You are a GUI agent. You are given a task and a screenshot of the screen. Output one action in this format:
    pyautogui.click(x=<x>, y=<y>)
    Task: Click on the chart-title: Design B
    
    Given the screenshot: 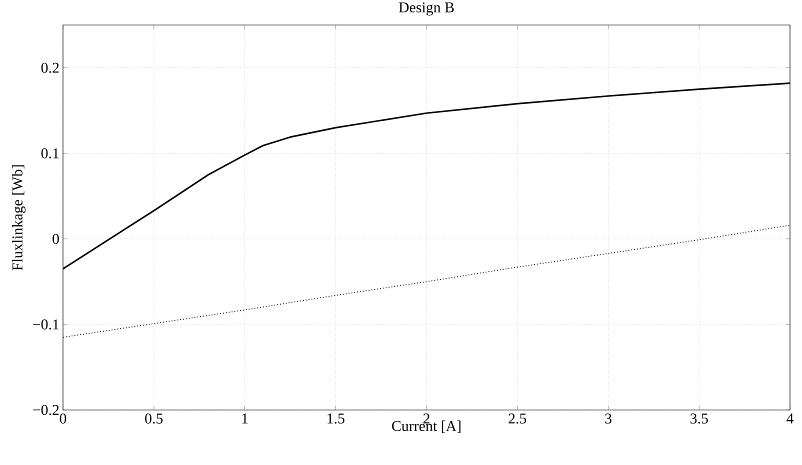 What is the action you would take?
    pyautogui.click(x=426, y=9)
    